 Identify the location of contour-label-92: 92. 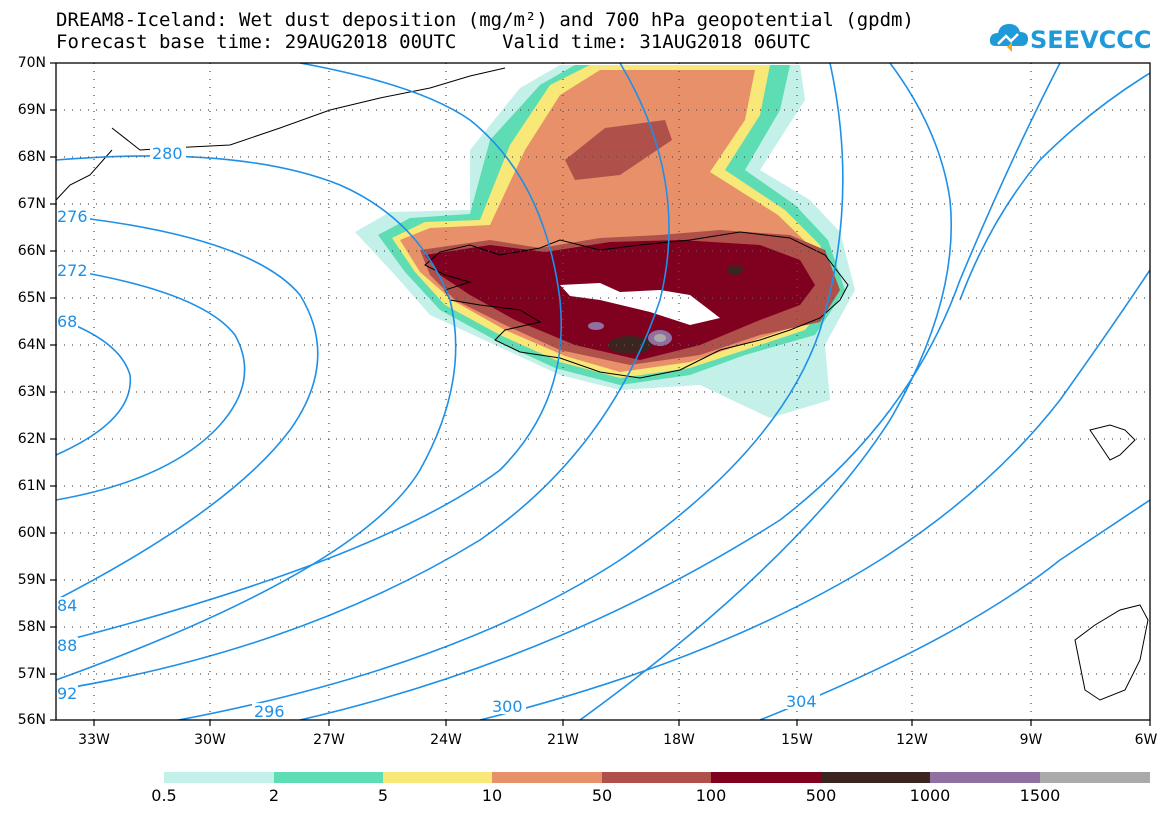
(67, 693).